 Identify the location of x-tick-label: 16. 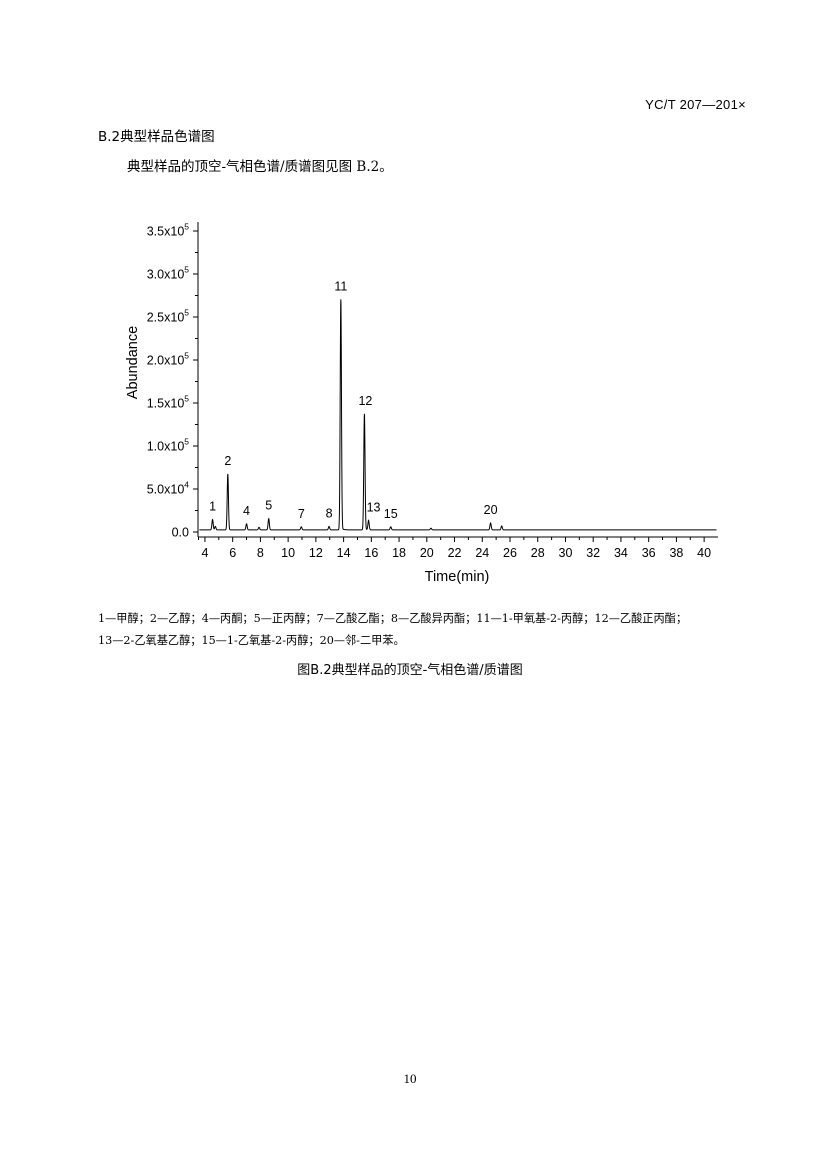
(371, 553).